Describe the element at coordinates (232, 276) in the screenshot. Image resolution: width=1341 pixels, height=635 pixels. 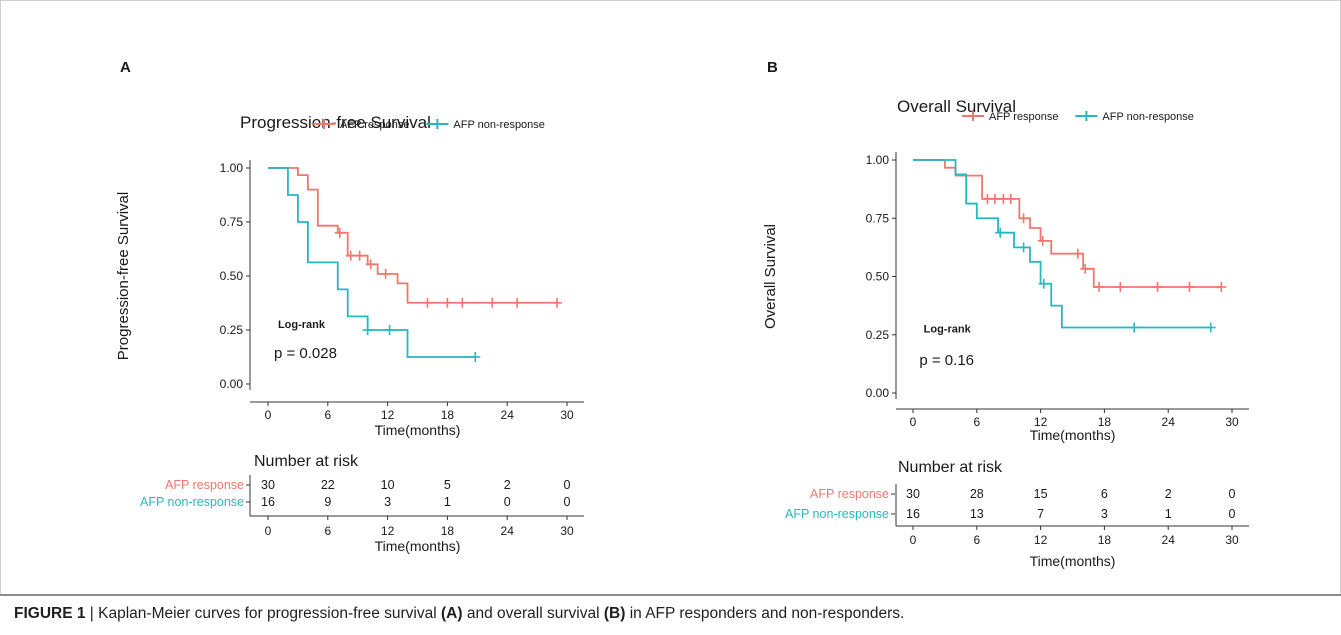
I see `panel-a-y-tick-label: 0.50` at that location.